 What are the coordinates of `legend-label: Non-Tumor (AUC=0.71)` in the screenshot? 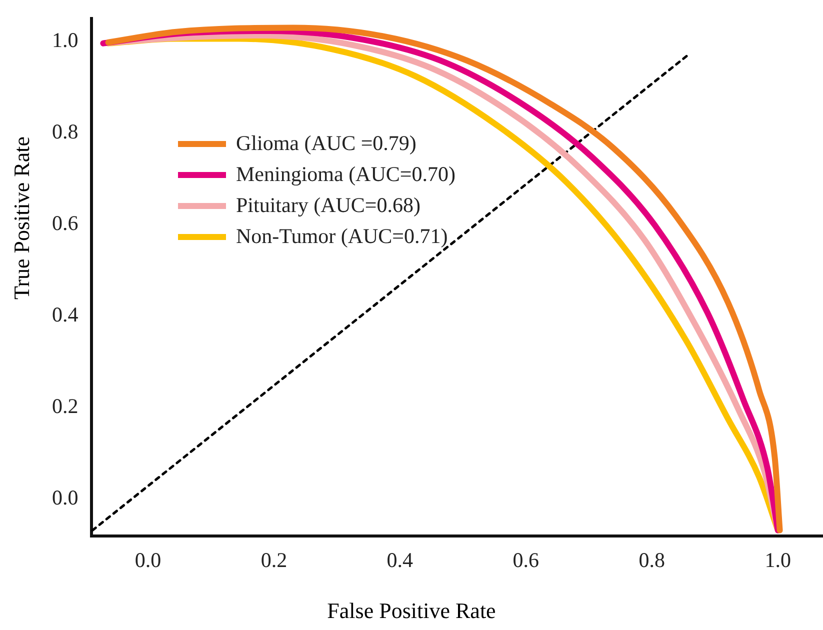 It's located at (342, 236).